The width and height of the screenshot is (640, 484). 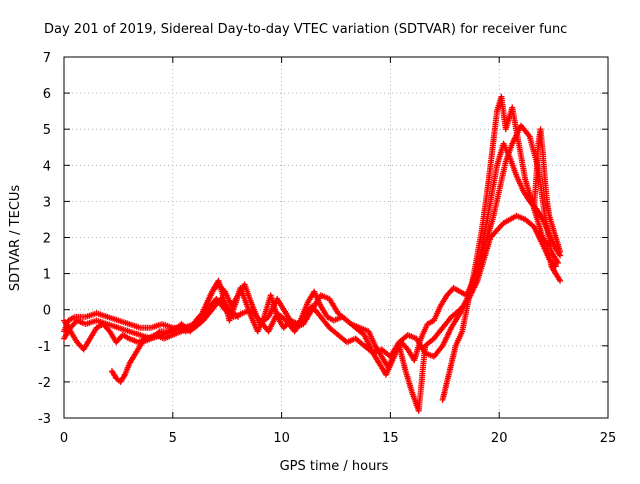 I want to click on y-tick-label: 3, so click(x=47, y=202).